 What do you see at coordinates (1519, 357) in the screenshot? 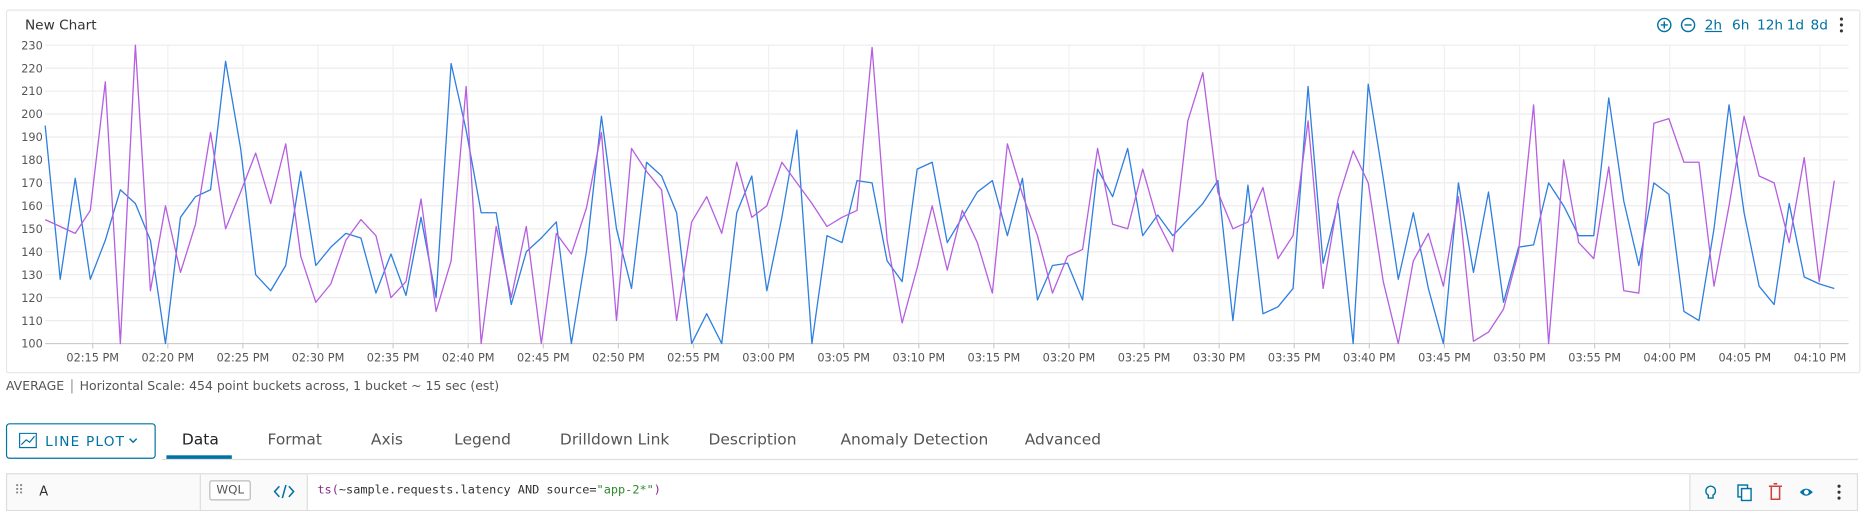
I see `x-tick-label: 03:50 PM` at bounding box center [1519, 357].